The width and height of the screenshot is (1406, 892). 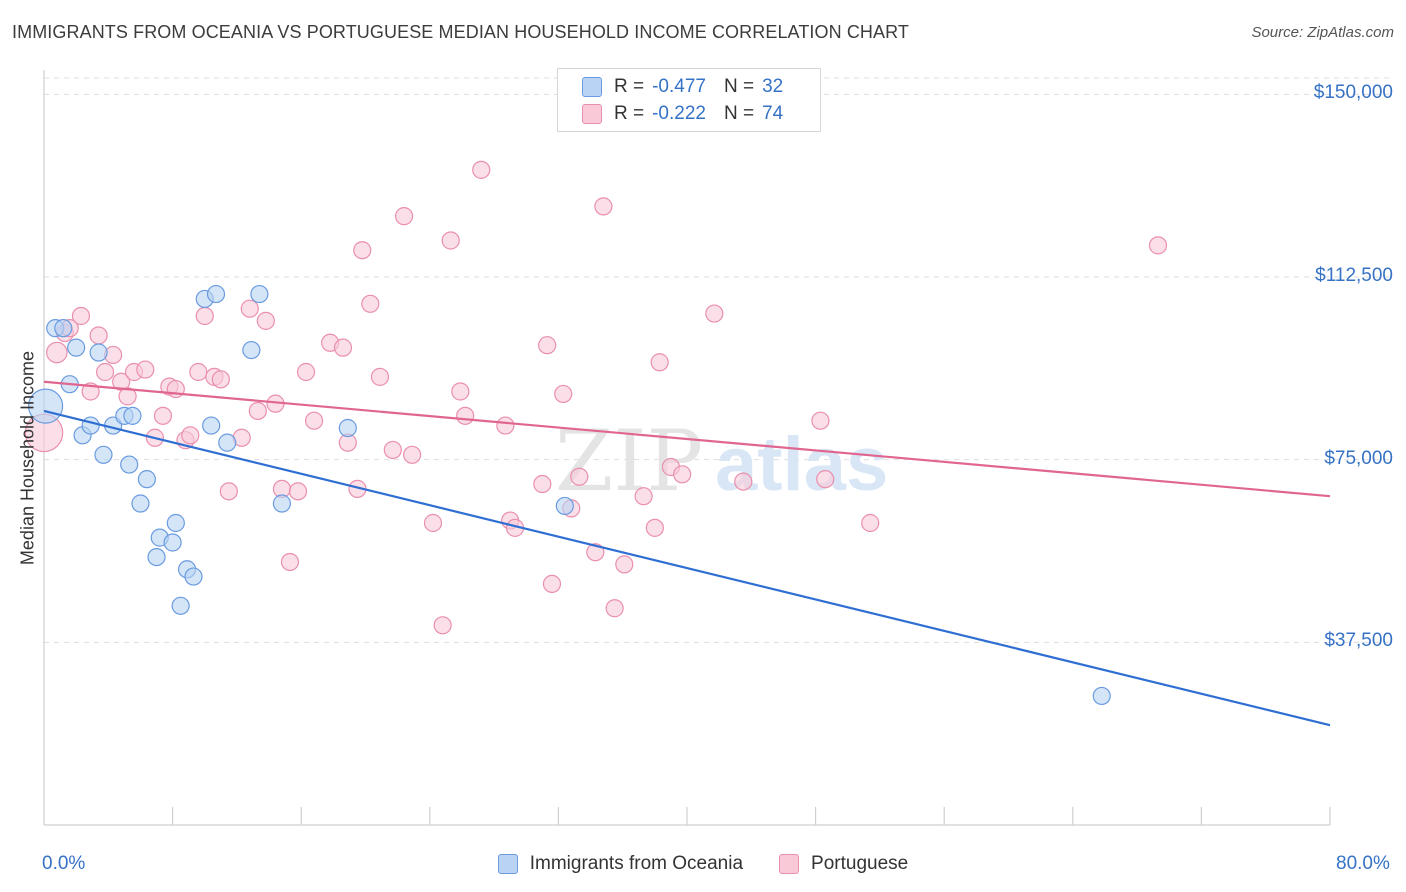 I want to click on r-value-oceania: -0.477, so click(x=679, y=86).